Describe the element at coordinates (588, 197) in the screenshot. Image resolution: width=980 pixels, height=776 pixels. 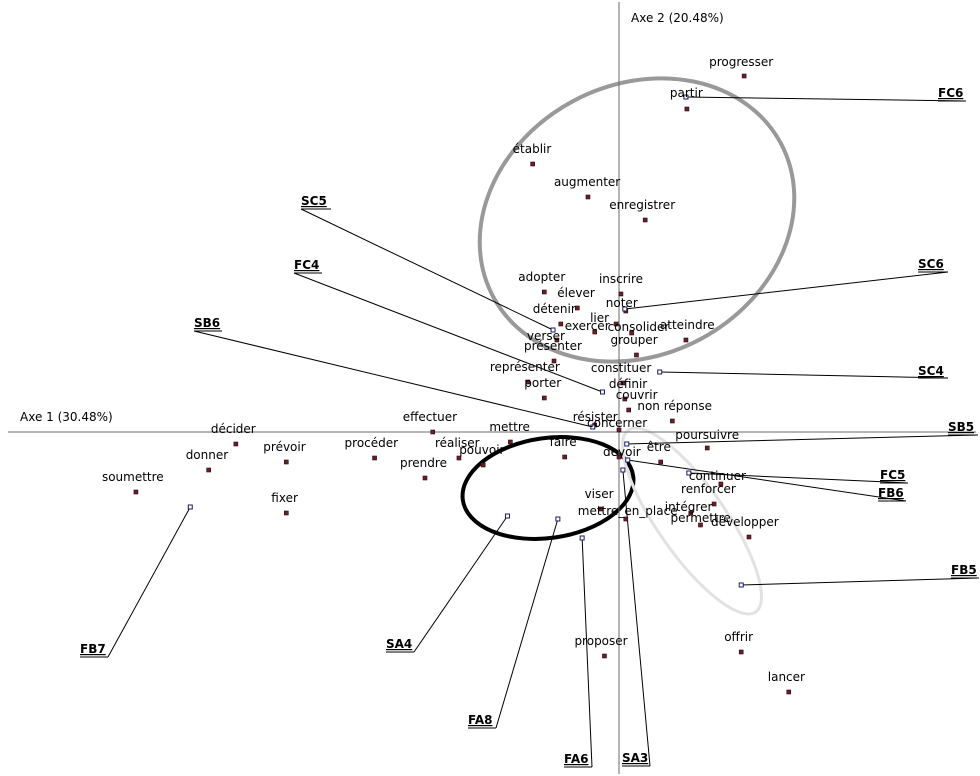
I see `point-augmenter` at that location.